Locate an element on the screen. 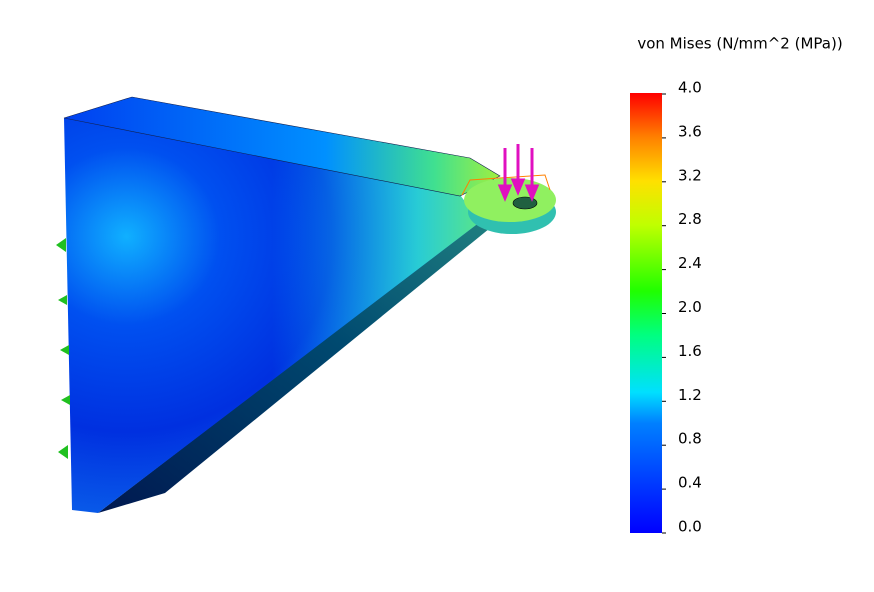 Image resolution: width=874 pixels, height=592 pixels. tick-label: 2.0 is located at coordinates (690, 307).